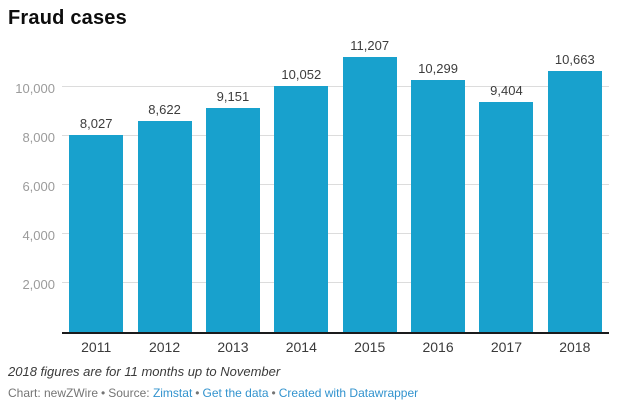 The image size is (617, 408). Describe the element at coordinates (96, 224) in the screenshot. I see `bar-2011: 8,027` at that location.